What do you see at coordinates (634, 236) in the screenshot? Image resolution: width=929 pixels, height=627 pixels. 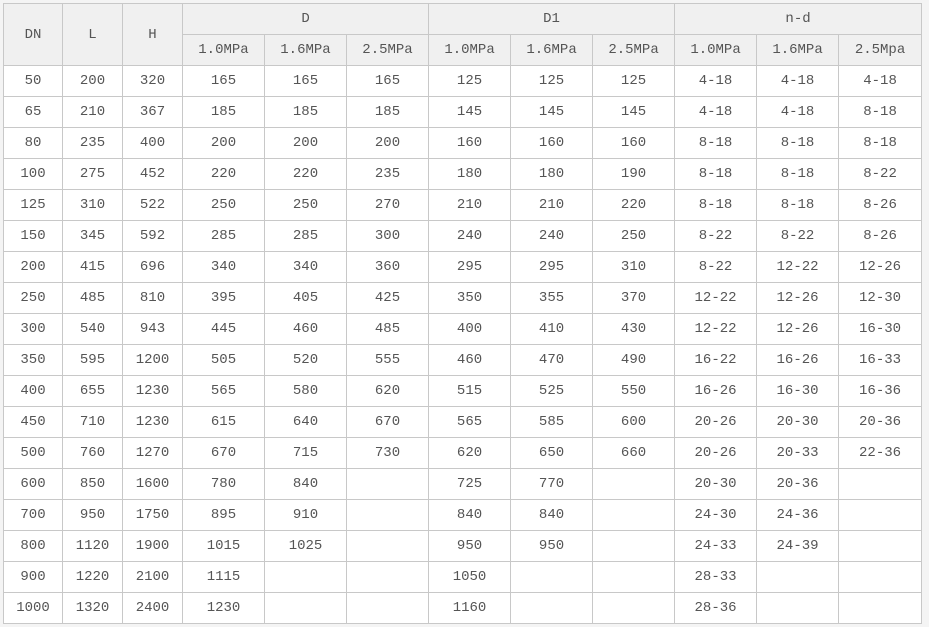 I see `table-cell: 250` at bounding box center [634, 236].